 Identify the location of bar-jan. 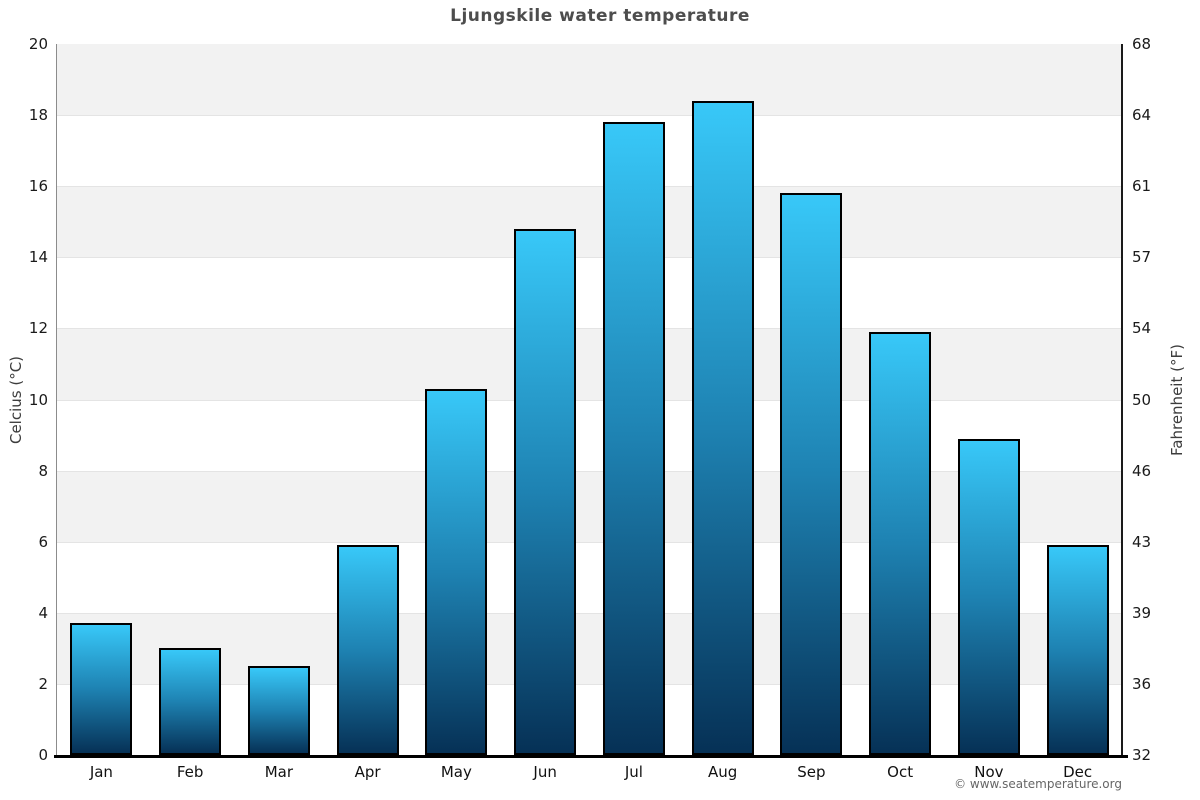
(101, 689).